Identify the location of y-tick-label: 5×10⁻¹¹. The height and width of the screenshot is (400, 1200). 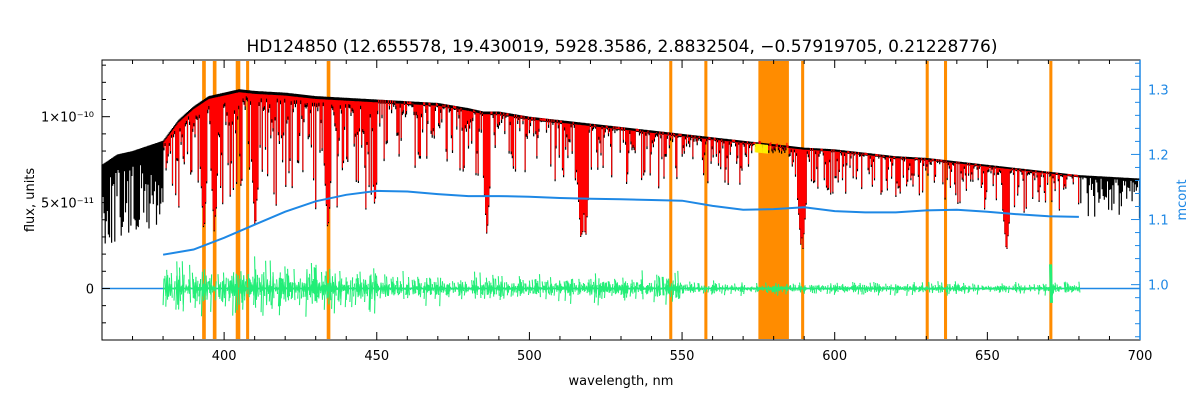
(67, 204).